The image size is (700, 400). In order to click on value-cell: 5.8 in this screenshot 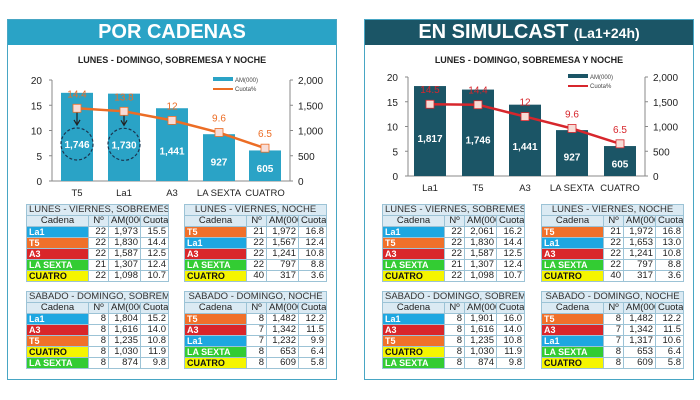, I will do `click(312, 363)`.